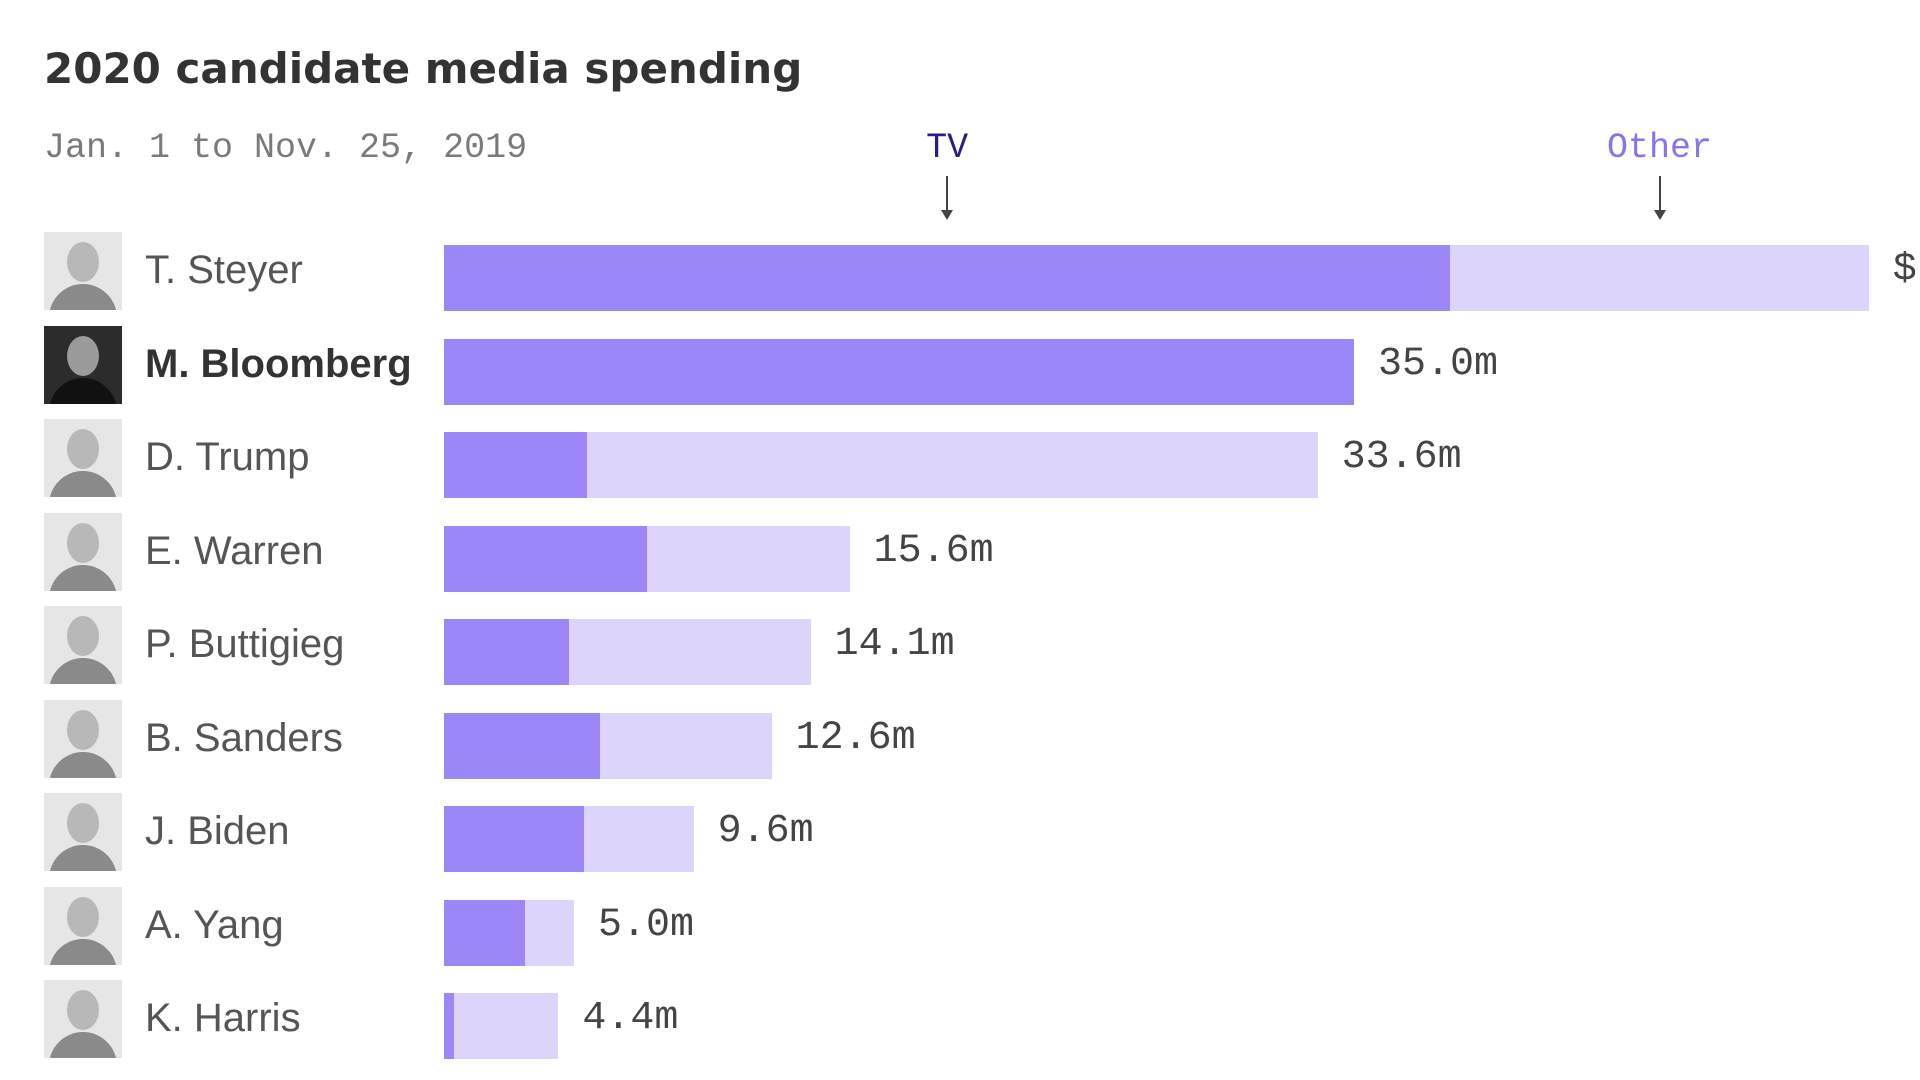 Image resolution: width=1920 pixels, height=1080 pixels. Describe the element at coordinates (947, 198) in the screenshot. I see `legend-arrow-tv` at that location.